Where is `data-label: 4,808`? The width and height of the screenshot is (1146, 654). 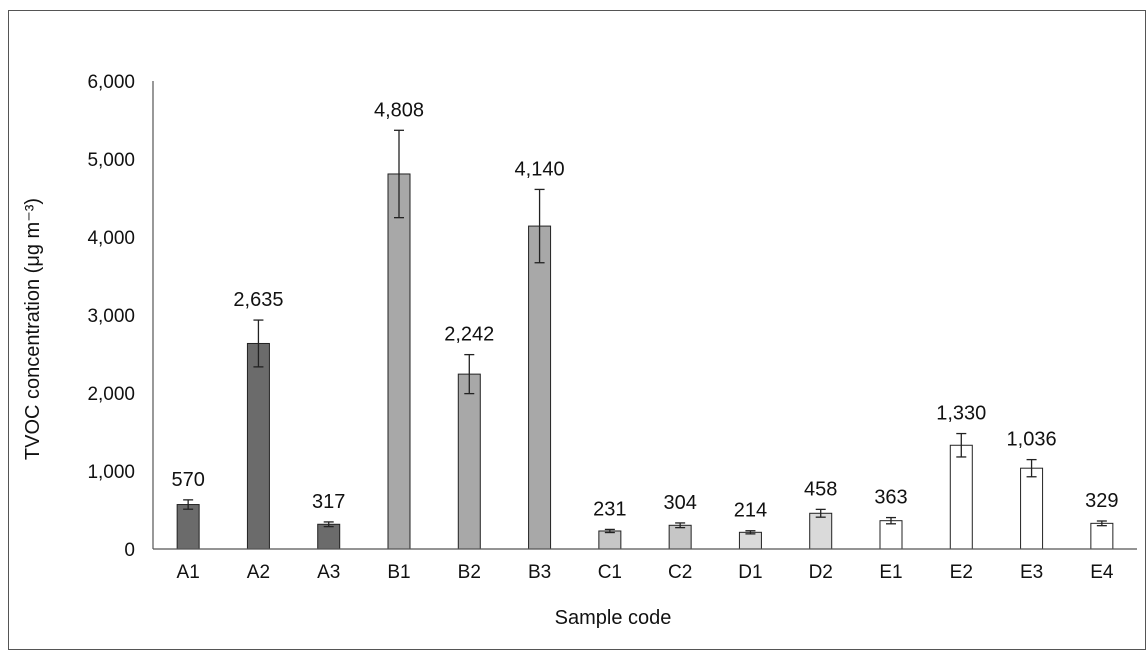 data-label: 4,808 is located at coordinates (399, 110).